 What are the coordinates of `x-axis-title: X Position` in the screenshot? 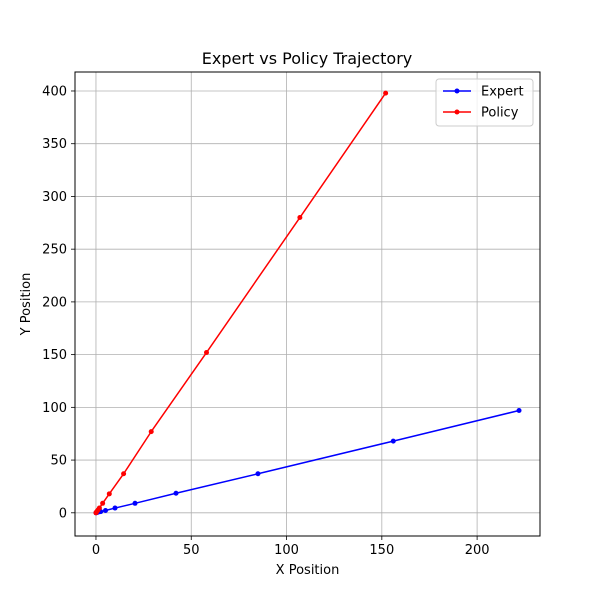 It's located at (308, 570).